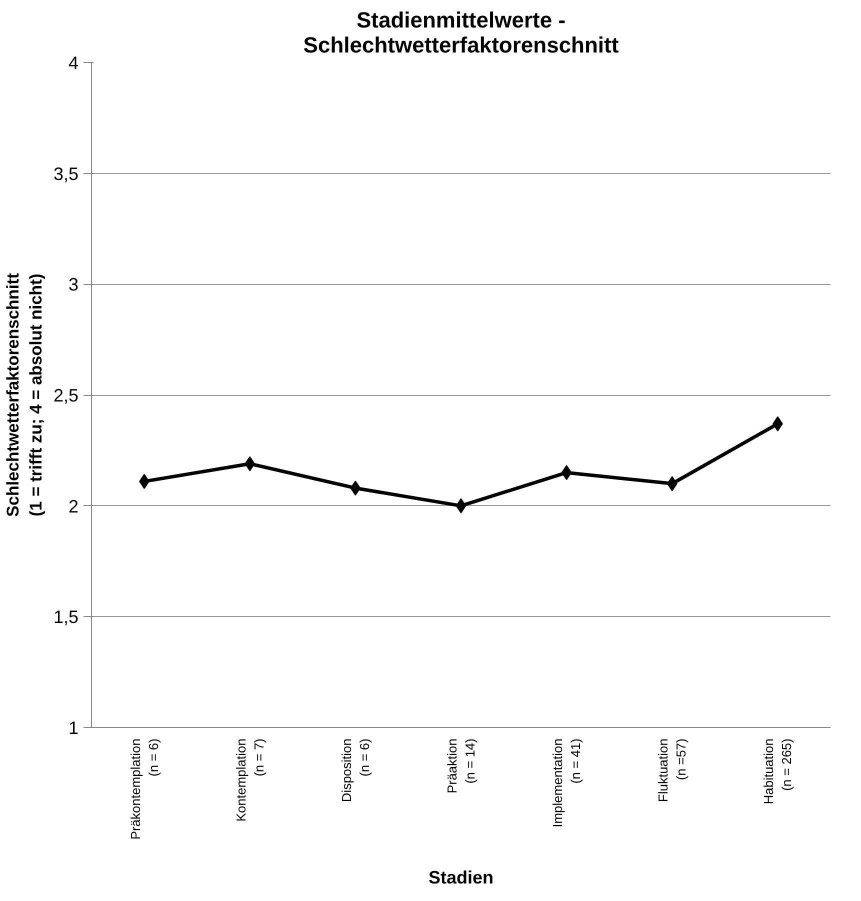 The width and height of the screenshot is (861, 901). I want to click on x-tick-label: Kontemplation (n = 7), so click(249, 780).